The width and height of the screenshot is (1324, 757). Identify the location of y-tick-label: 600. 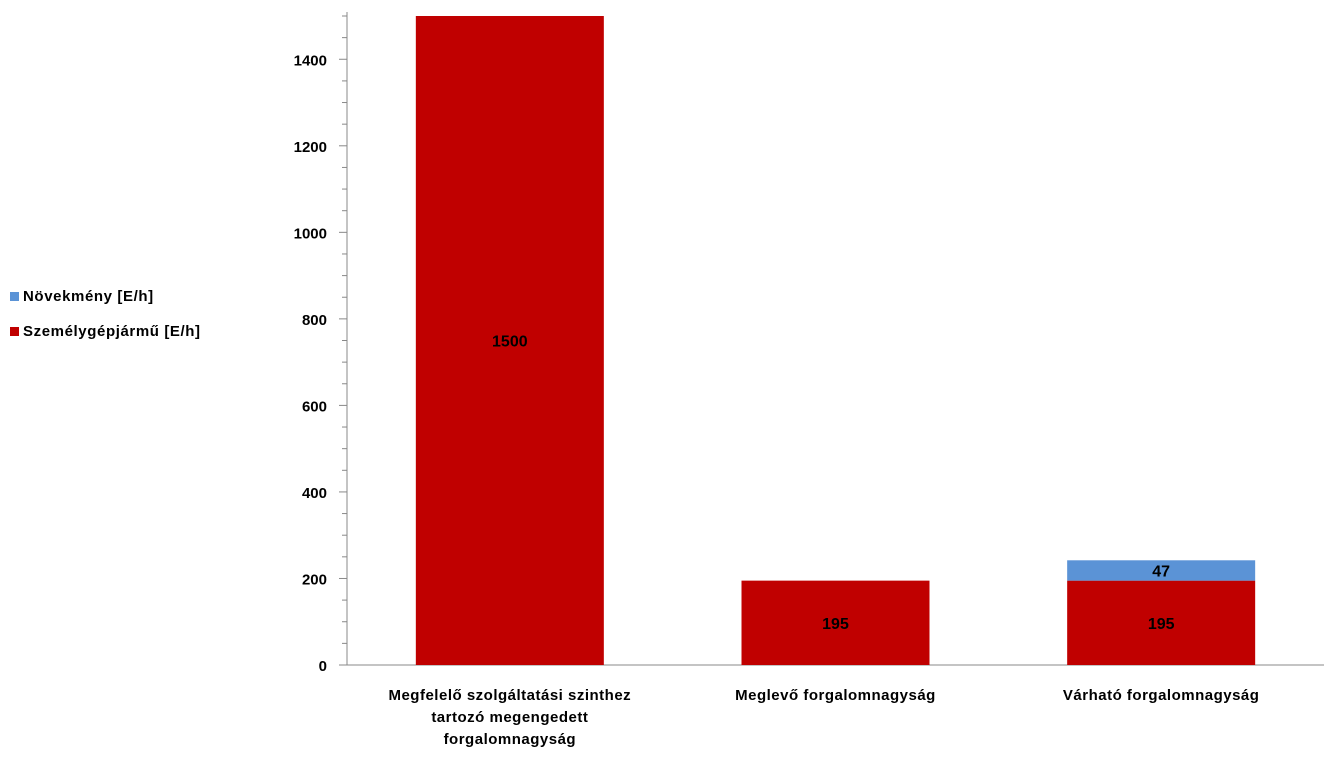
(314, 406).